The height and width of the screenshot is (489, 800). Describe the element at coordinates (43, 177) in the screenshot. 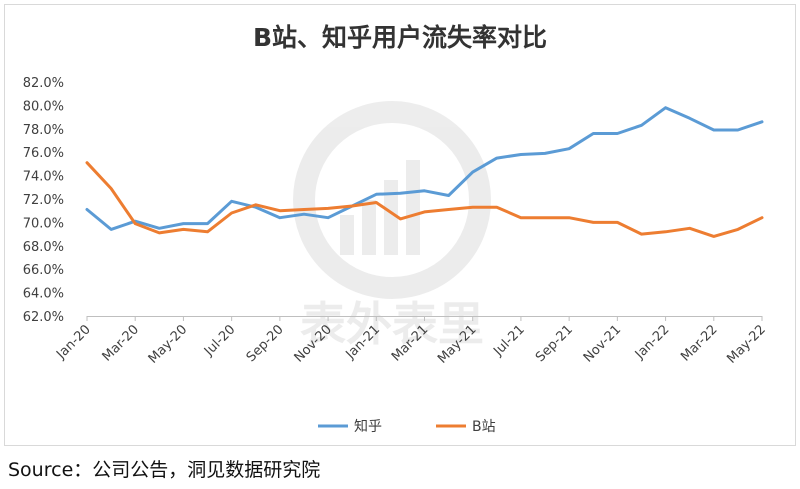

I see `y-tick-label: 74.0%` at that location.